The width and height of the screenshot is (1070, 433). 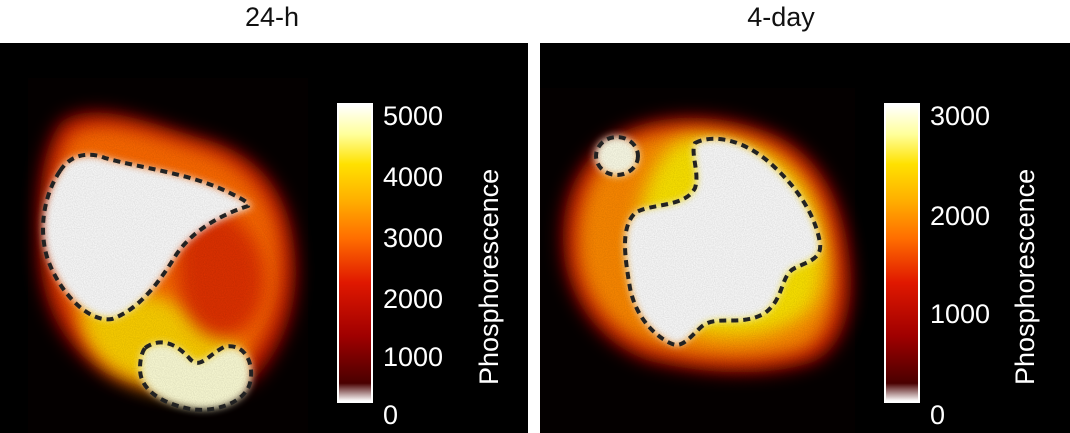 I want to click on colorbar-24h, so click(x=355, y=253).